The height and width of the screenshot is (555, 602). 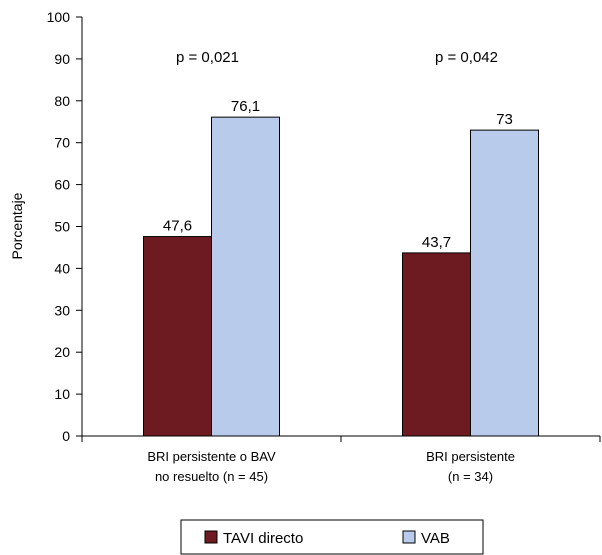 I want to click on y-tick-label: 100, so click(x=59, y=17).